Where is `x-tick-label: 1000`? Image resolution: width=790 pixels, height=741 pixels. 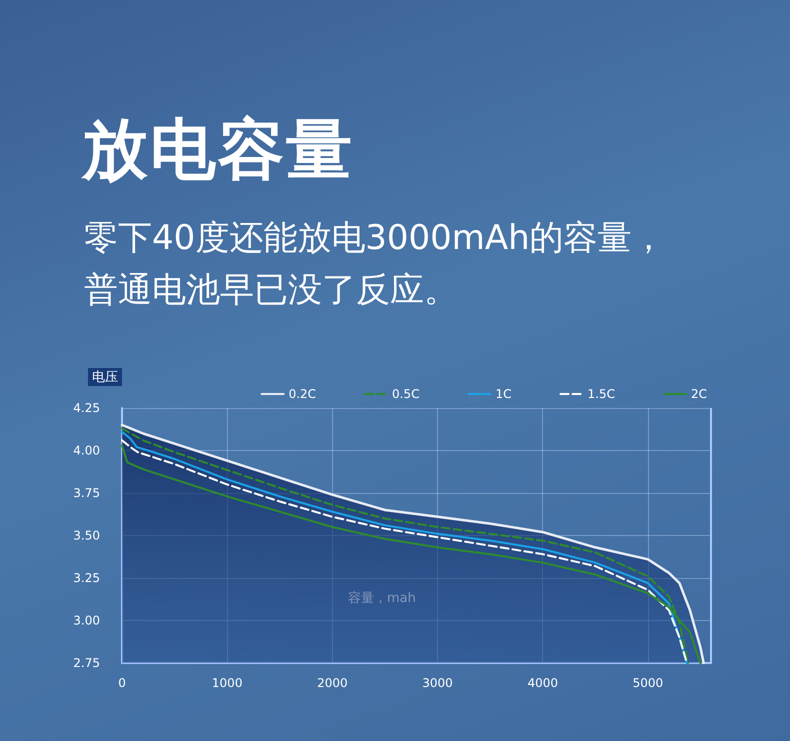 x-tick-label: 1000 is located at coordinates (227, 683).